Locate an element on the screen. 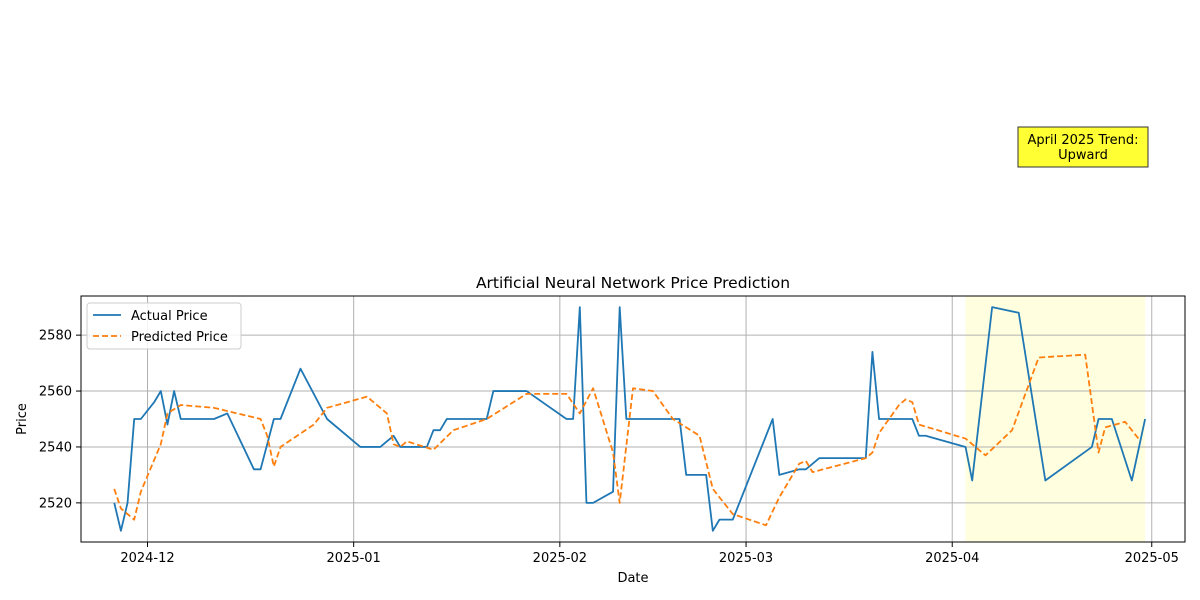 The width and height of the screenshot is (1200, 600). y-tick-label: 2540 is located at coordinates (55, 447).